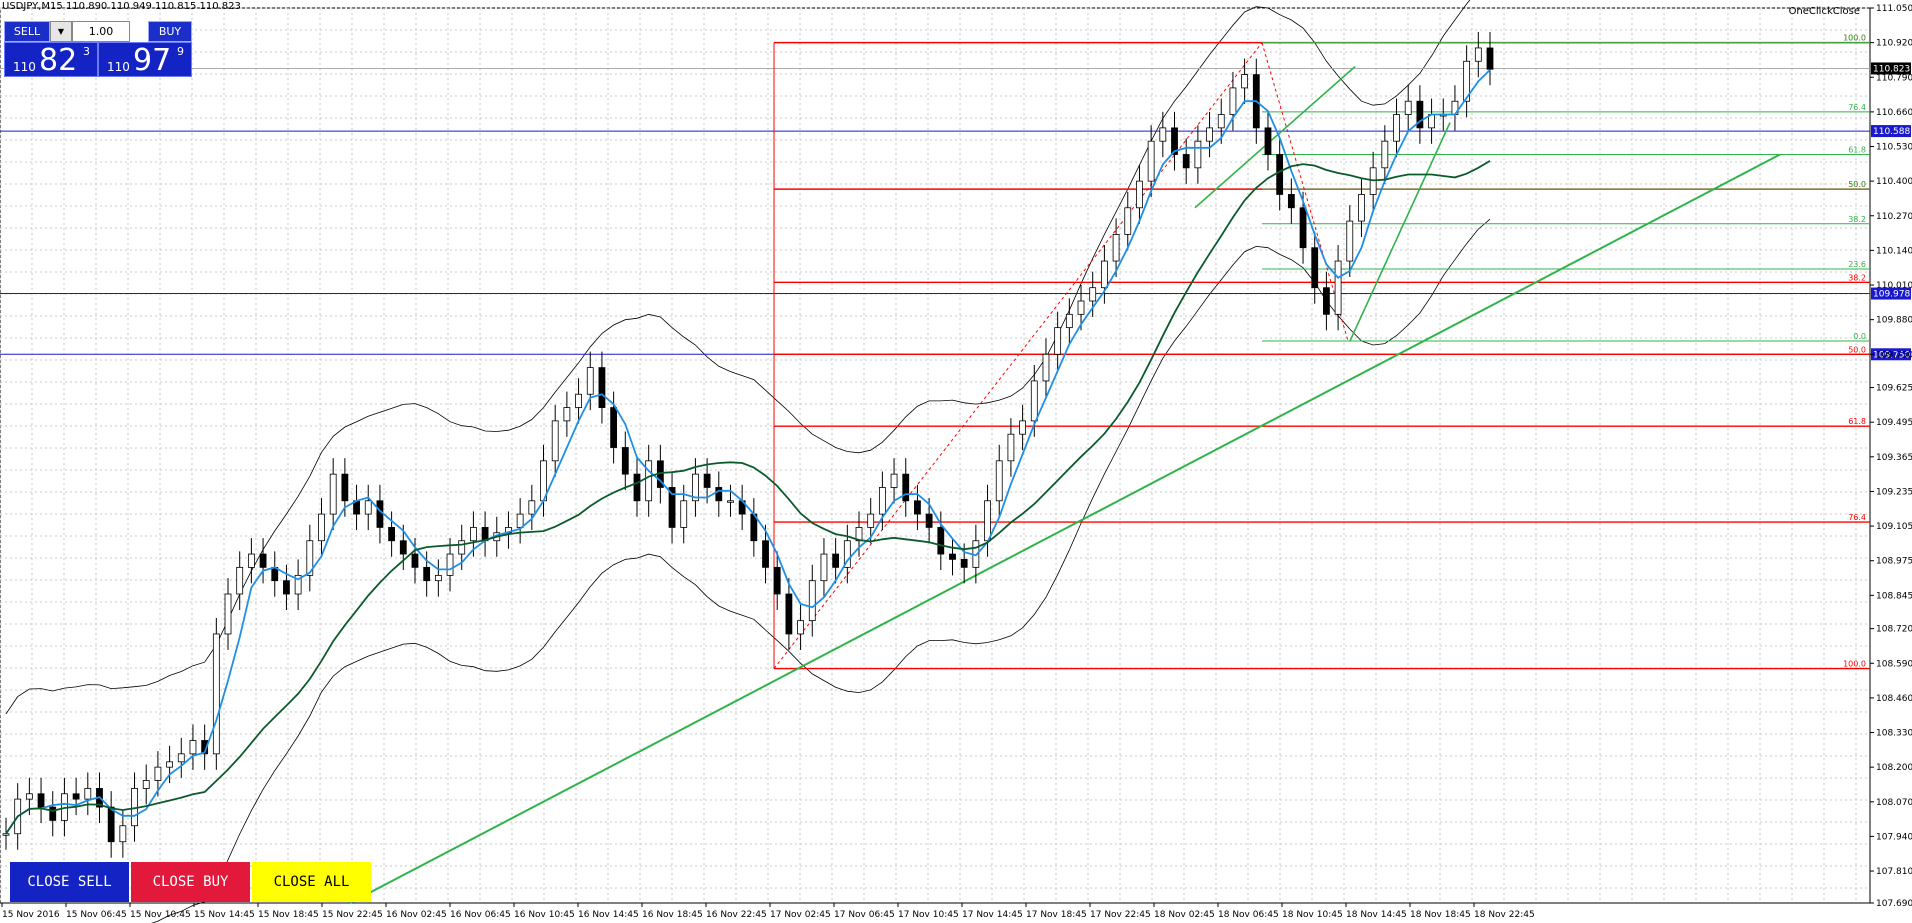 Image resolution: width=1912 pixels, height=923 pixels. Describe the element at coordinates (1857, 184) in the screenshot. I see `fib-green-label: 50.0` at that location.